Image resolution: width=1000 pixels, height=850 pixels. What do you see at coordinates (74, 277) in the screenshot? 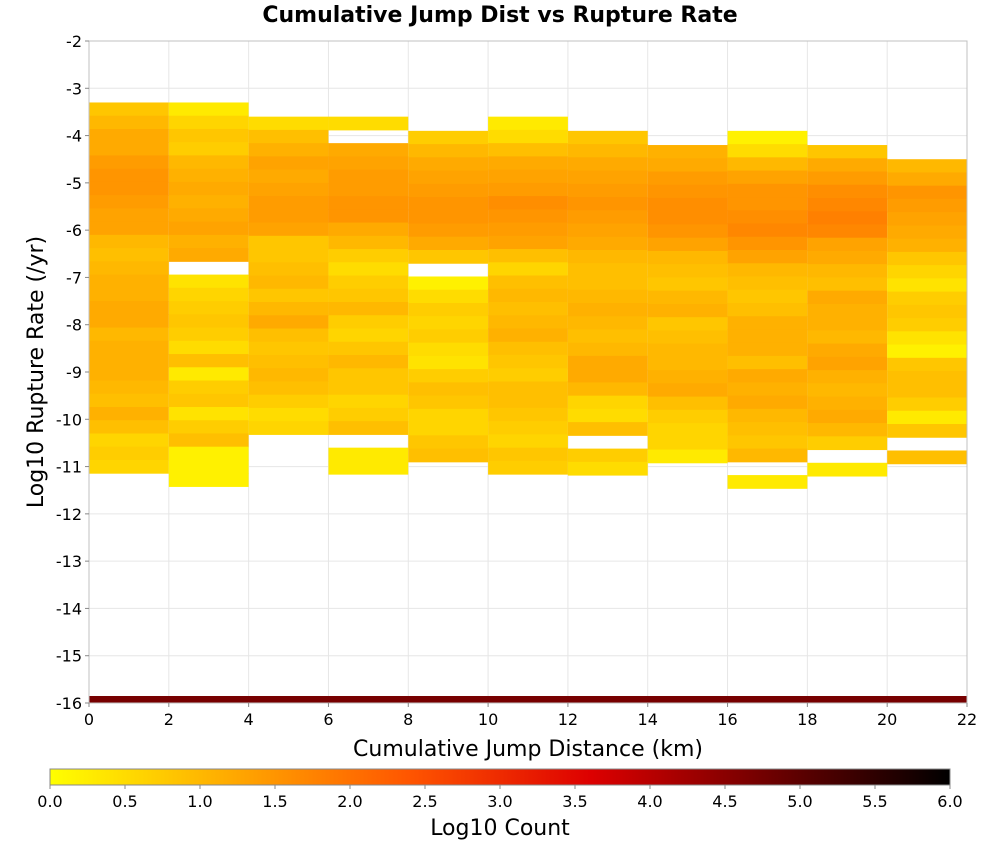
I see `y-tick-label: -7` at bounding box center [74, 277].